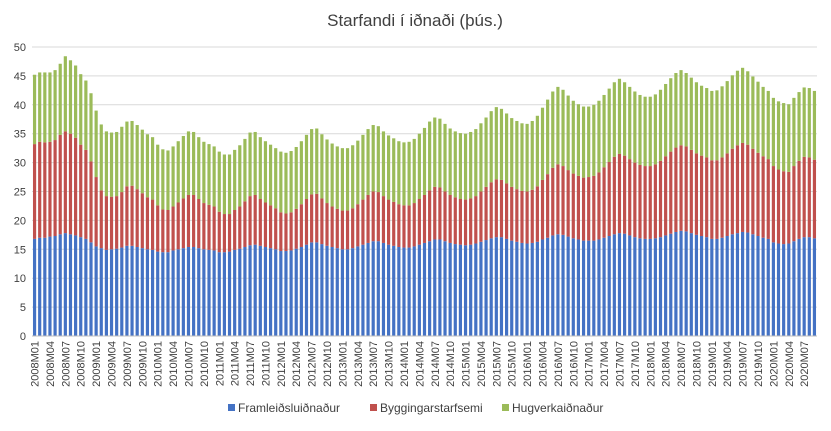 This screenshot has height=431, width=831. Describe the element at coordinates (297, 364) in the screenshot. I see `x-tick-label: 2012M04` at that location.